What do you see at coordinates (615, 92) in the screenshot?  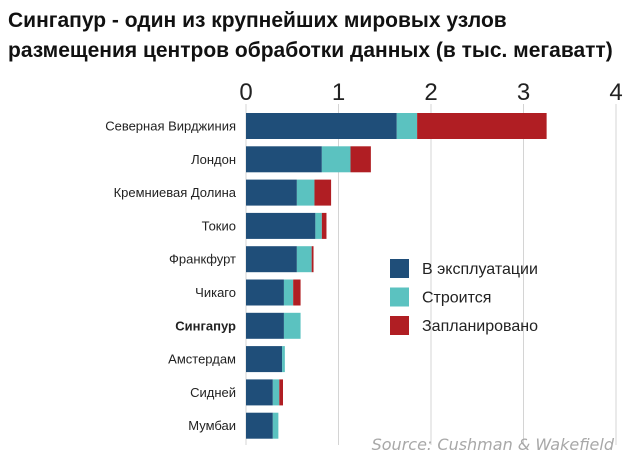 I see `x-tick-label: 4` at bounding box center [615, 92].